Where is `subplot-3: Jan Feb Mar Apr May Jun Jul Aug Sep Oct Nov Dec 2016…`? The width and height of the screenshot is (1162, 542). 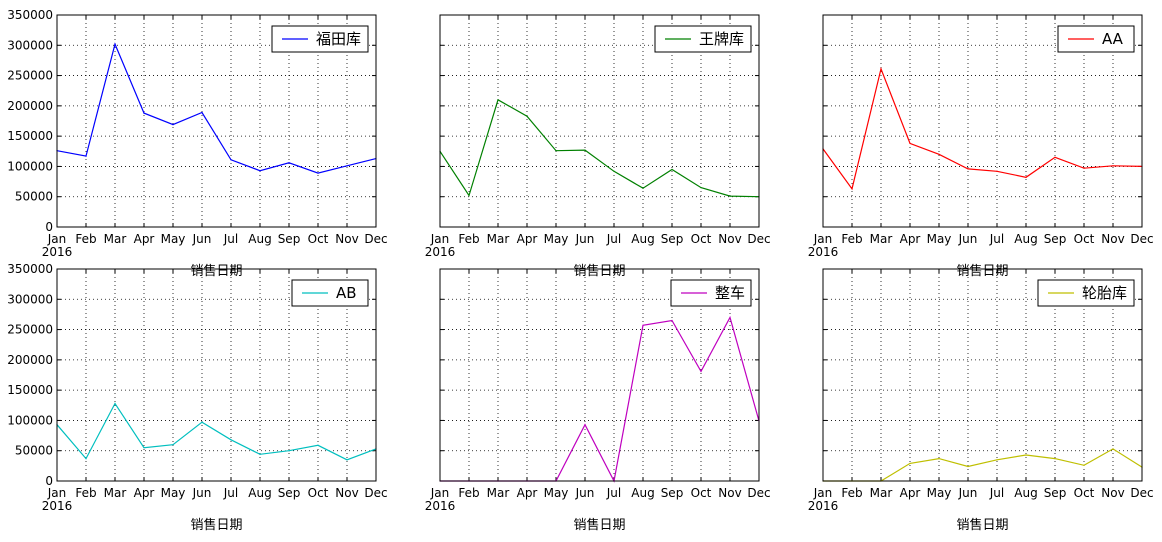 subplot-3: Jan Feb Mar Apr May Jun Jul Aug Sep Oct Nov Dec 2016… is located at coordinates (981, 146).